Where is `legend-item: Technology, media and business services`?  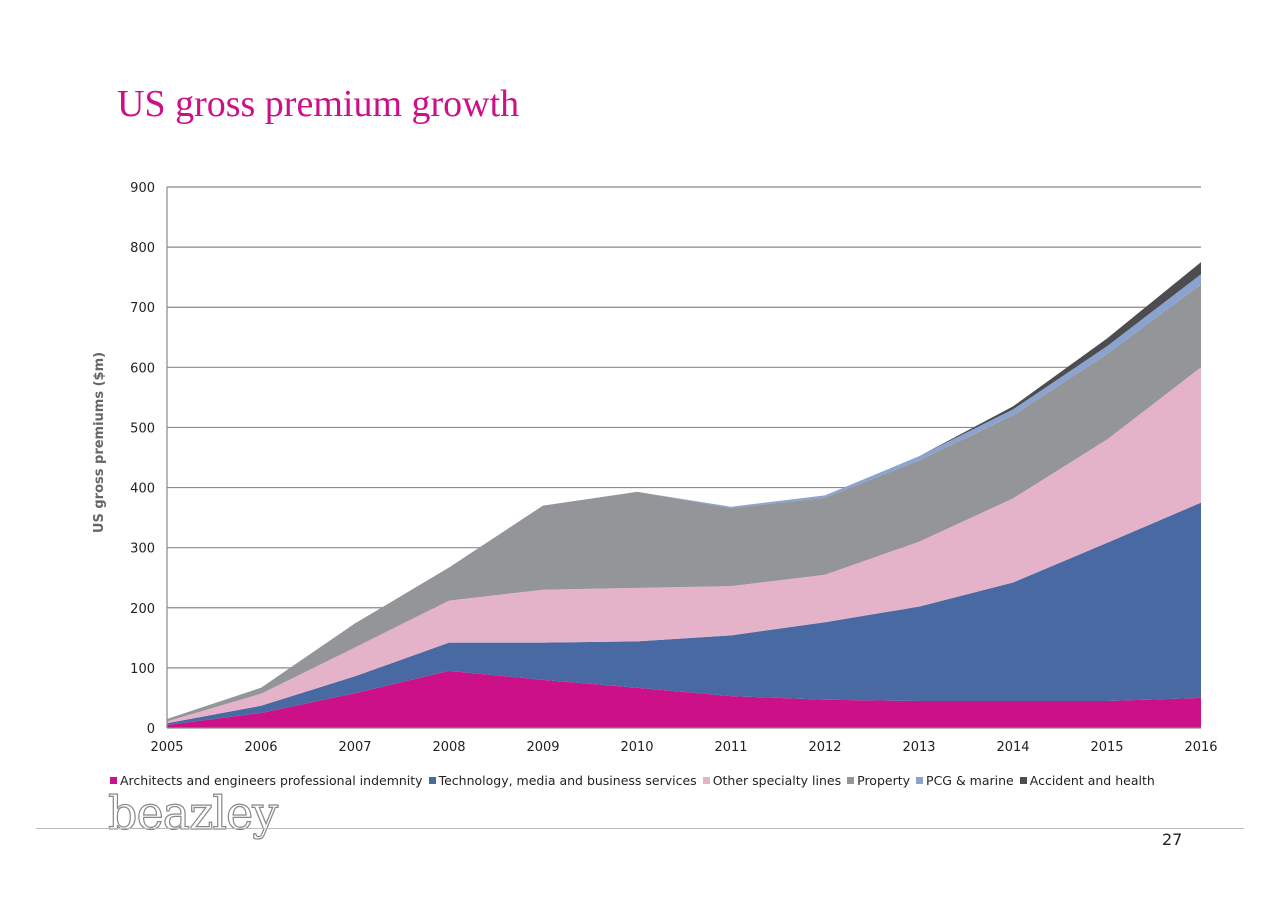 legend-item: Technology, media and business services is located at coordinates (562, 780).